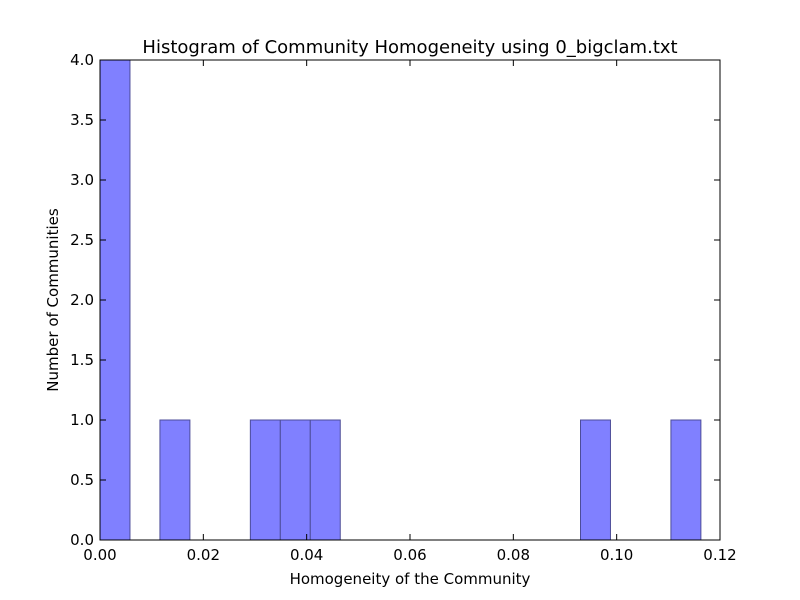  I want to click on x-tick-label-6: 0.12, so click(719, 555).